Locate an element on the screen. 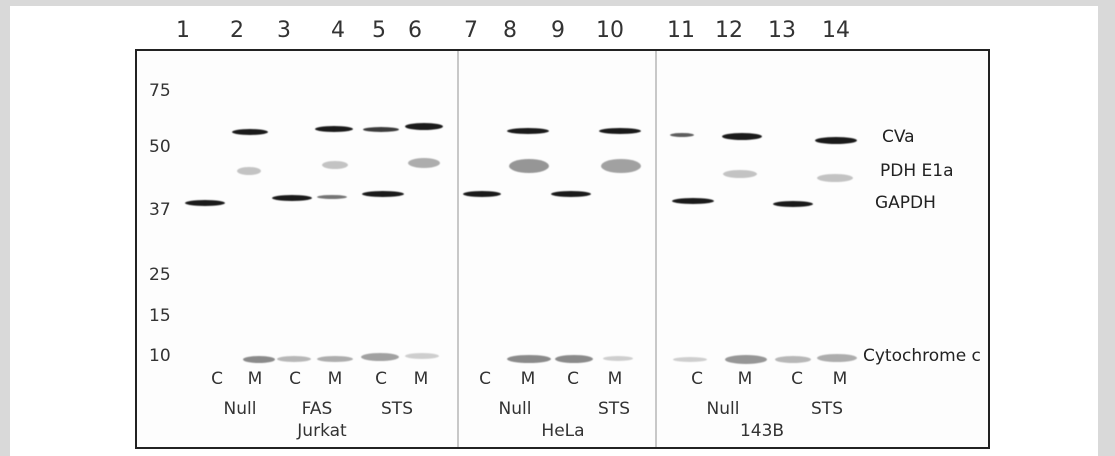 The height and width of the screenshot is (456, 1115). treatment-label-143b-null: Null is located at coordinates (723, 409).